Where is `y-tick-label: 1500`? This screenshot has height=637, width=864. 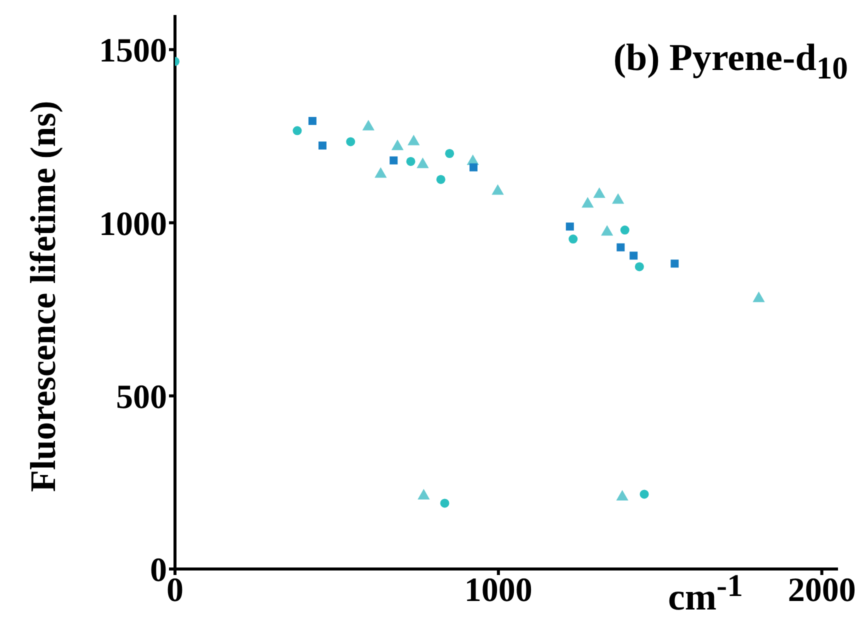
y-tick-label: 1500 is located at coordinates (133, 51).